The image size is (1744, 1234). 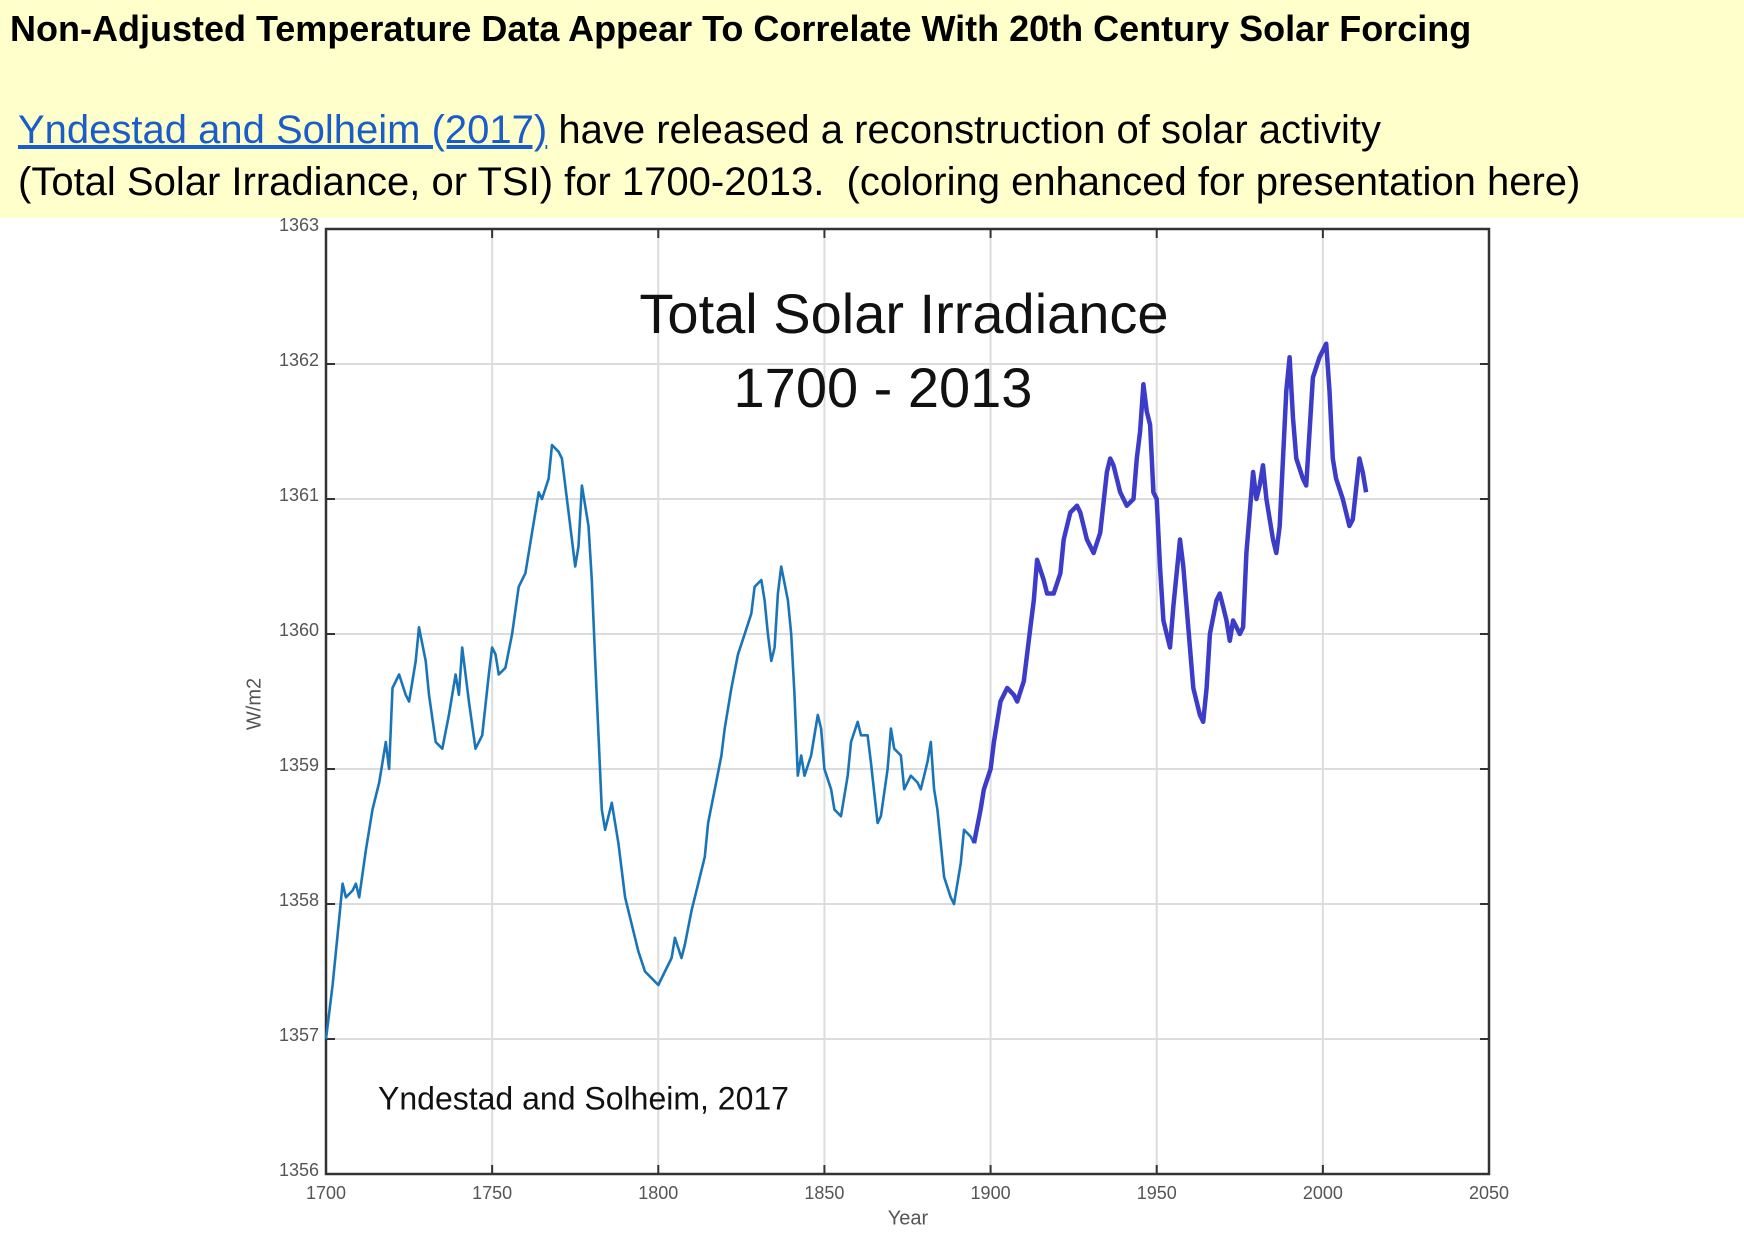 I want to click on y-axis-label: W/m2, so click(x=254, y=704).